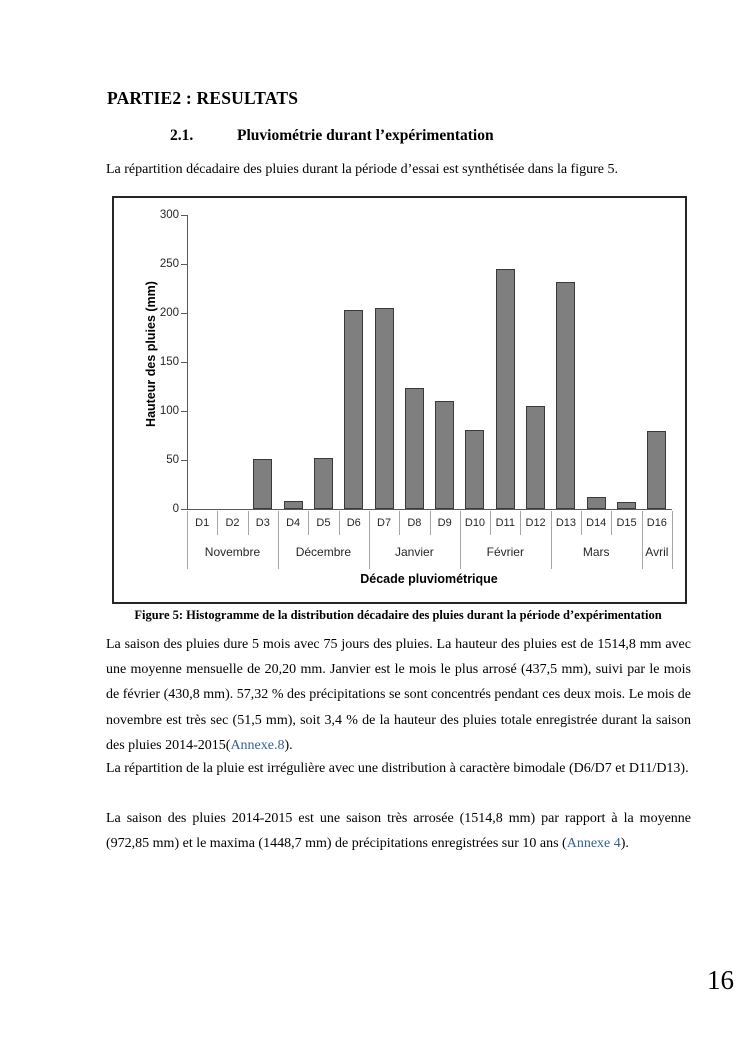 The width and height of the screenshot is (745, 1053). I want to click on annexe4-link: Annexe 4, so click(593, 844).